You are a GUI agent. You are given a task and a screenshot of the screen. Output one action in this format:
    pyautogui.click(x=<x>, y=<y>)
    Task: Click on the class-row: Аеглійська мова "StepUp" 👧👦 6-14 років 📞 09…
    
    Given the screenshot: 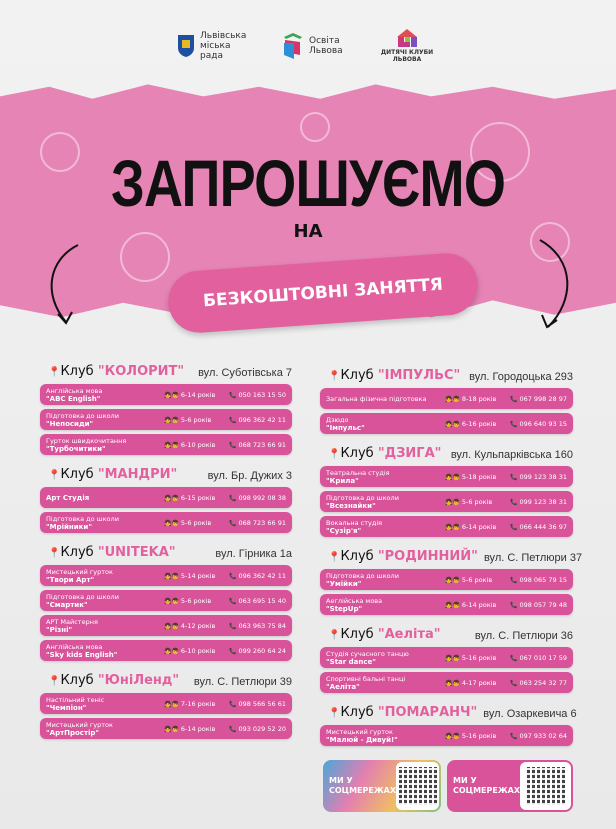 What is the action you would take?
    pyautogui.click(x=446, y=604)
    